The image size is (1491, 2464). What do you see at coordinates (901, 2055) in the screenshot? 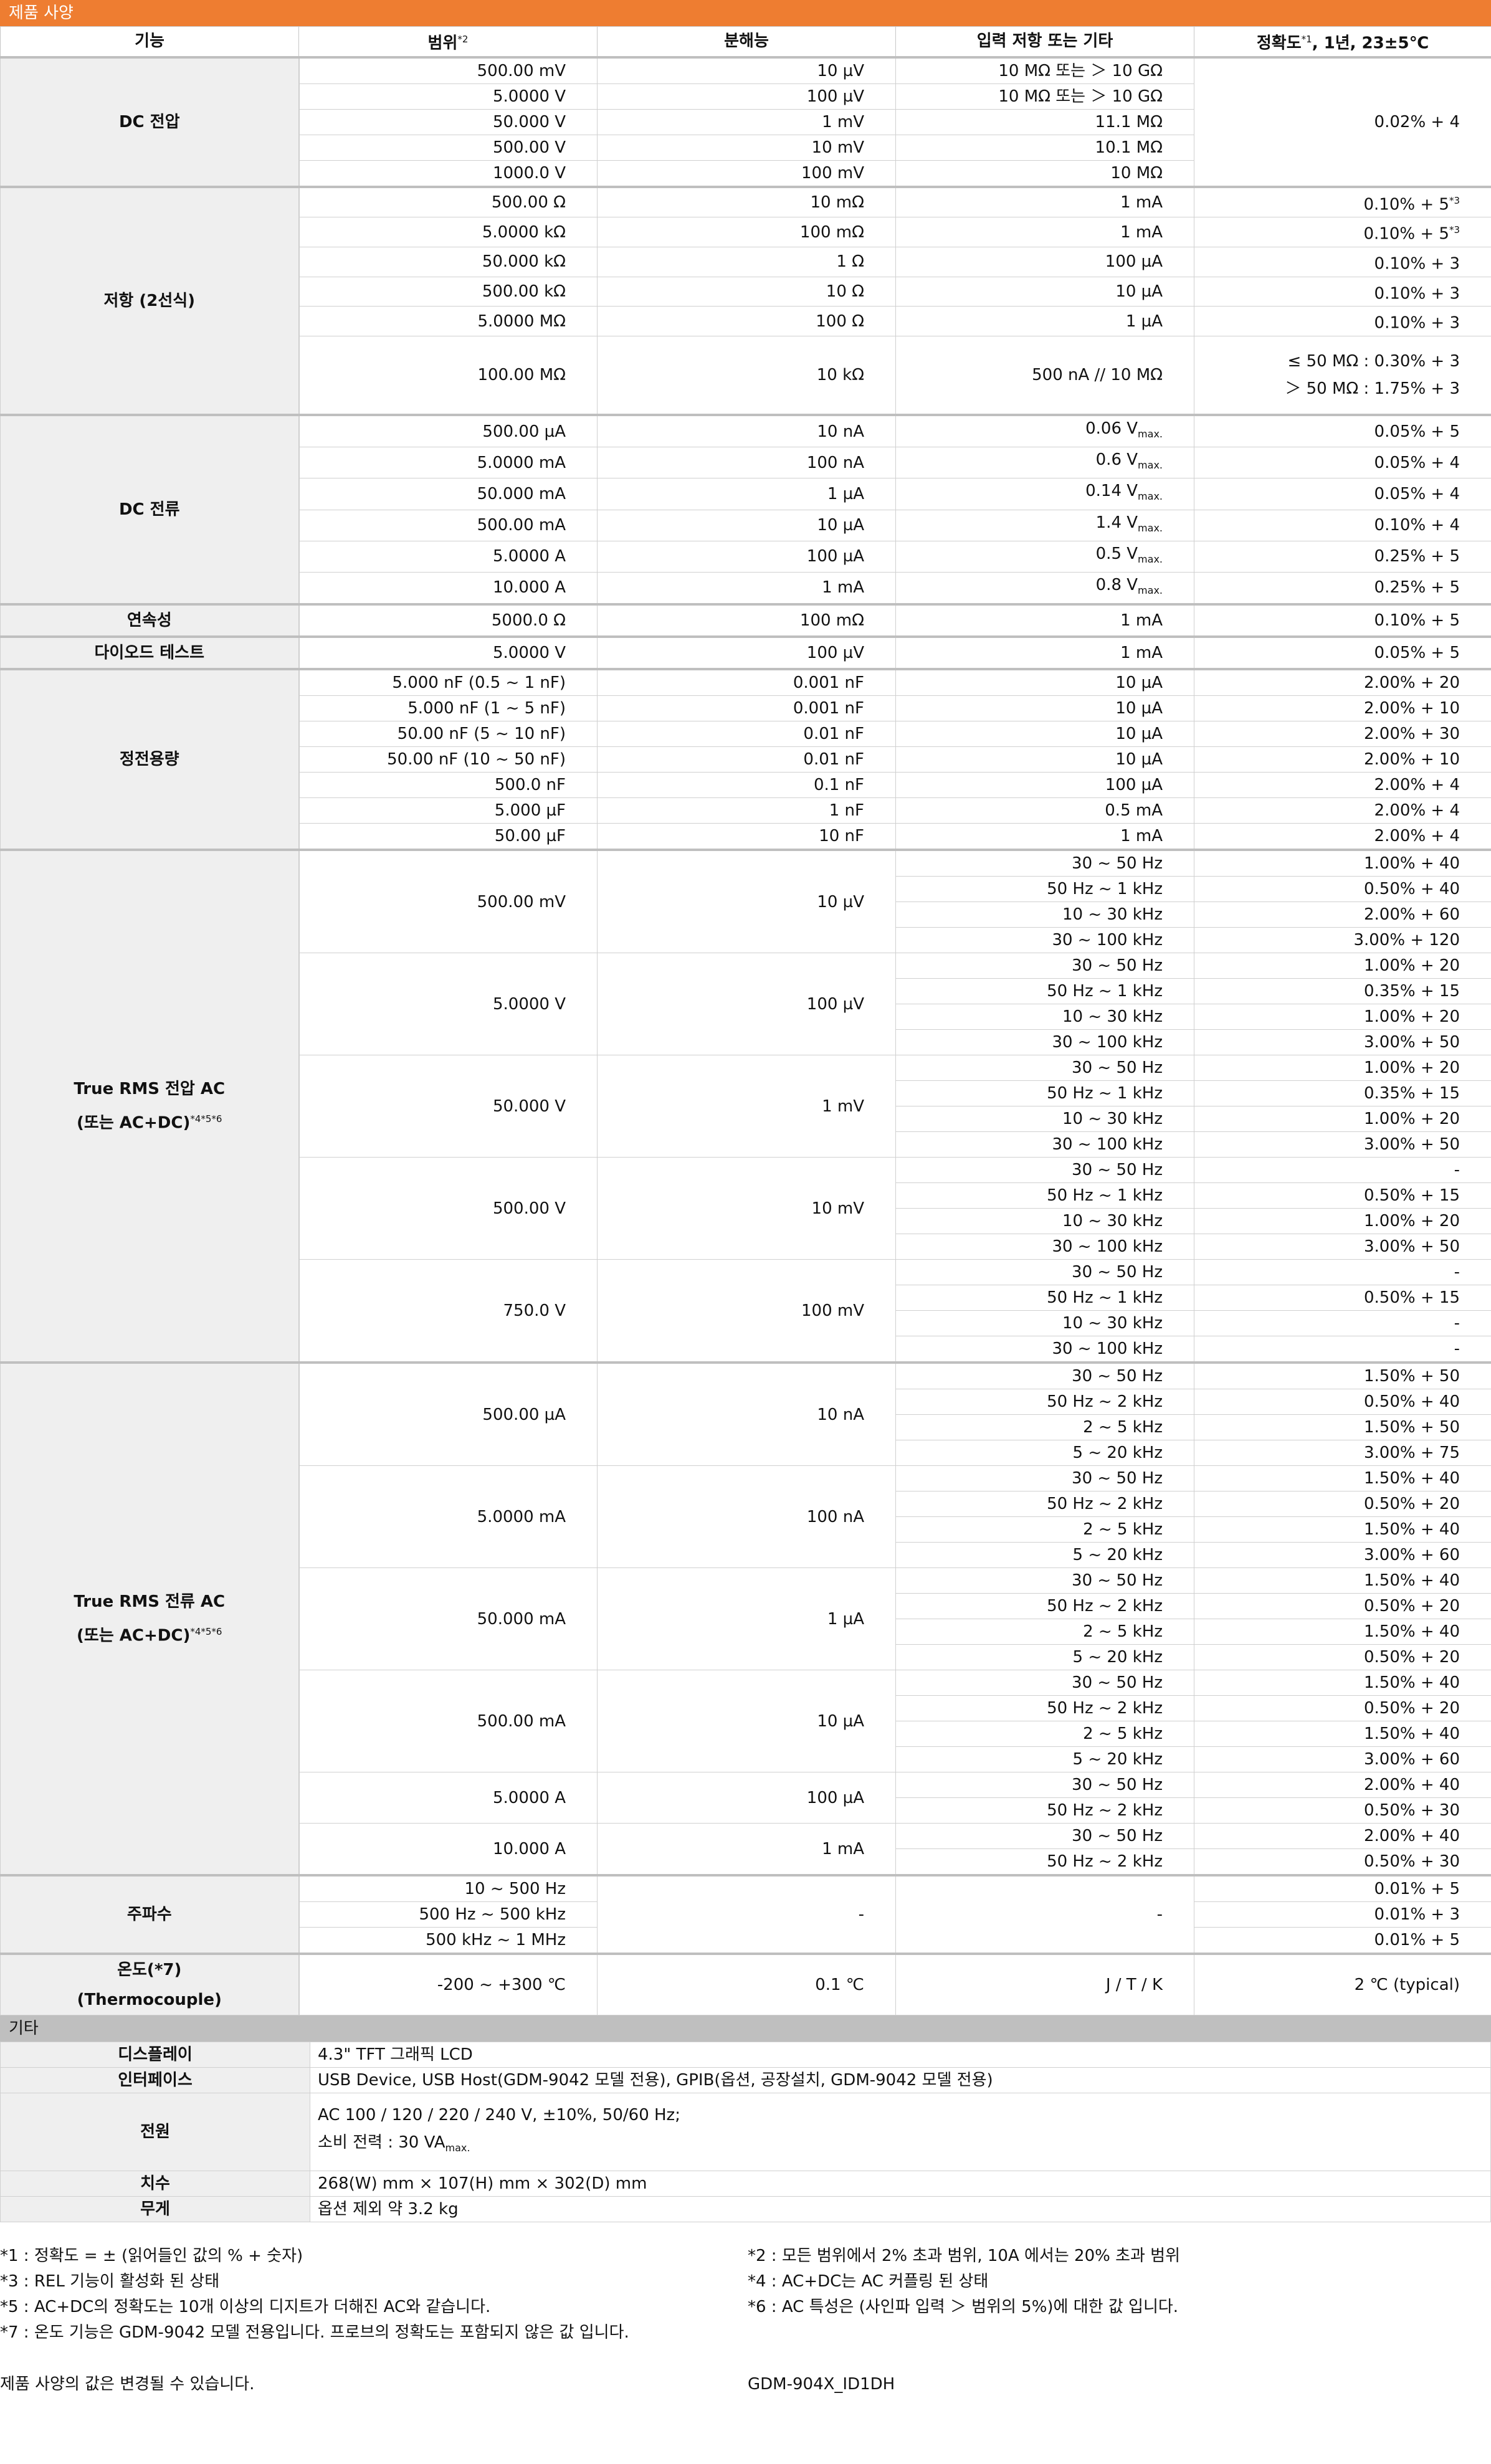
I see `display-value: 4.3" TFT 그래픽 LCD` at bounding box center [901, 2055].